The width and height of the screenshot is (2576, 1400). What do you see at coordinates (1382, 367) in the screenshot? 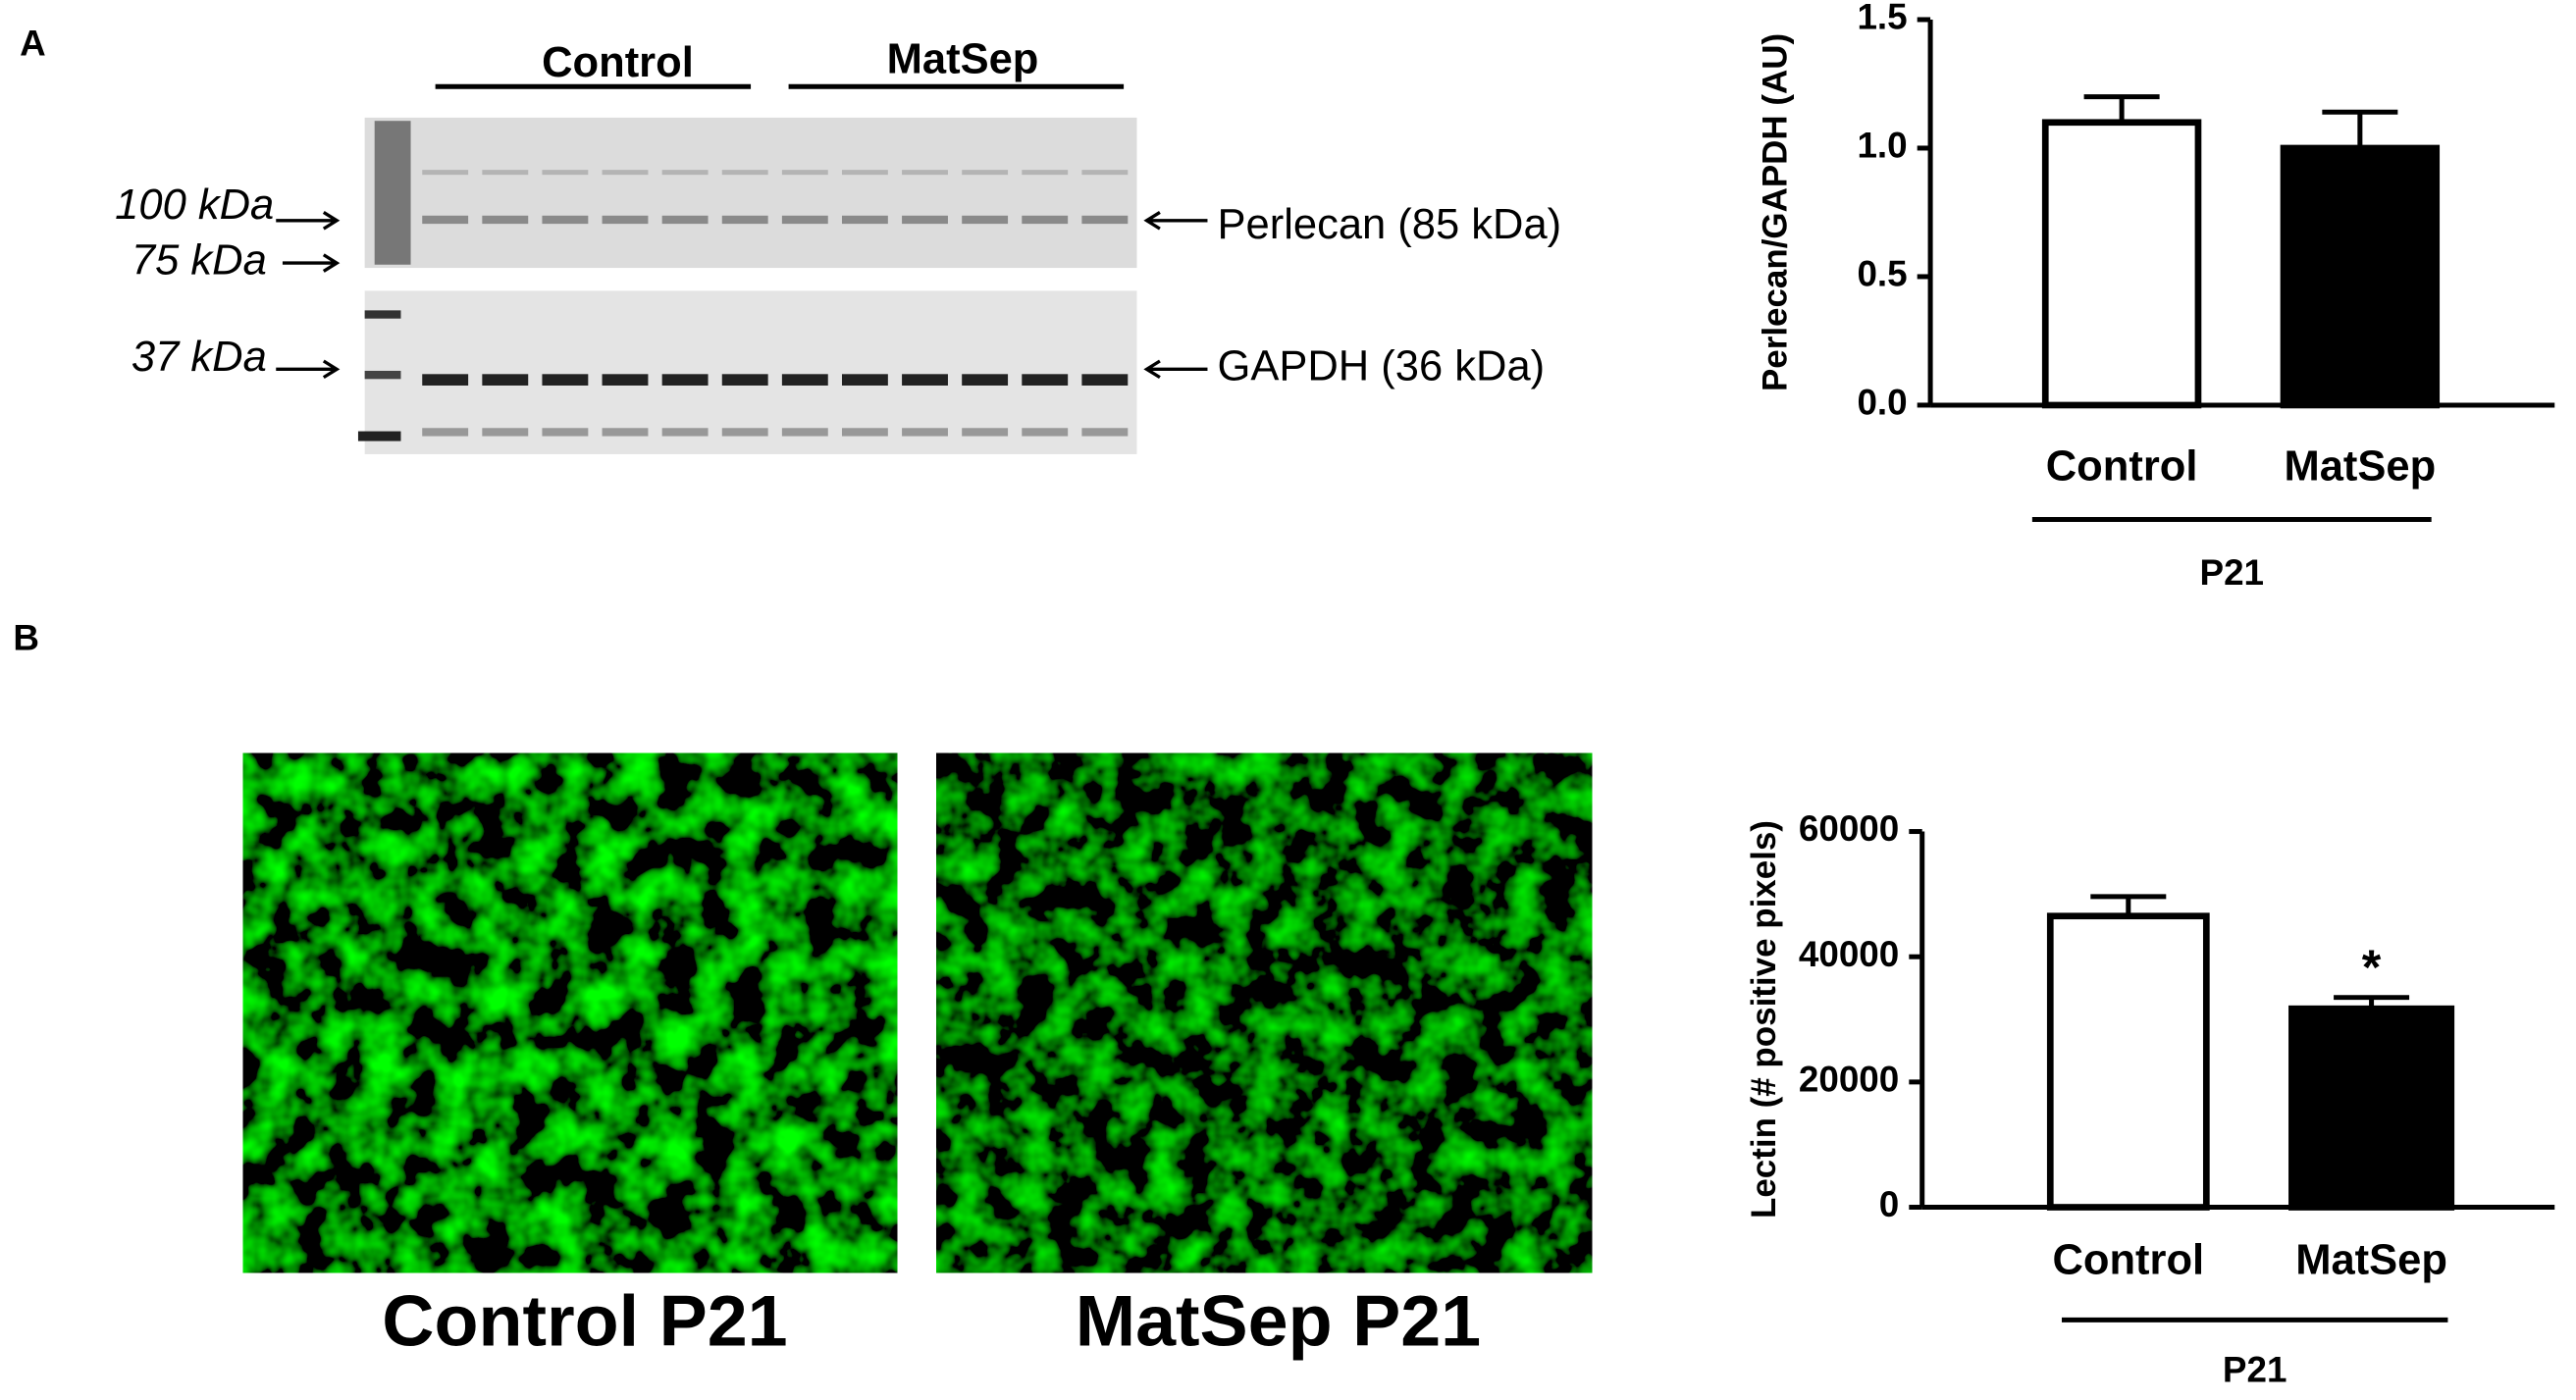
I see `band-label: GAPDH (36 kDa)` at bounding box center [1382, 367].